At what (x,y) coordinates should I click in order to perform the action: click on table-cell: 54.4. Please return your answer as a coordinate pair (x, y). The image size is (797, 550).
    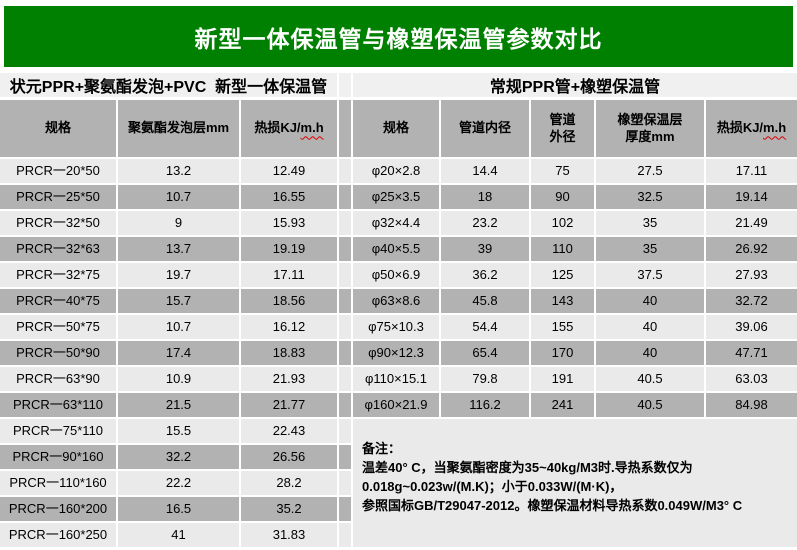
    Looking at the image, I should click on (485, 327).